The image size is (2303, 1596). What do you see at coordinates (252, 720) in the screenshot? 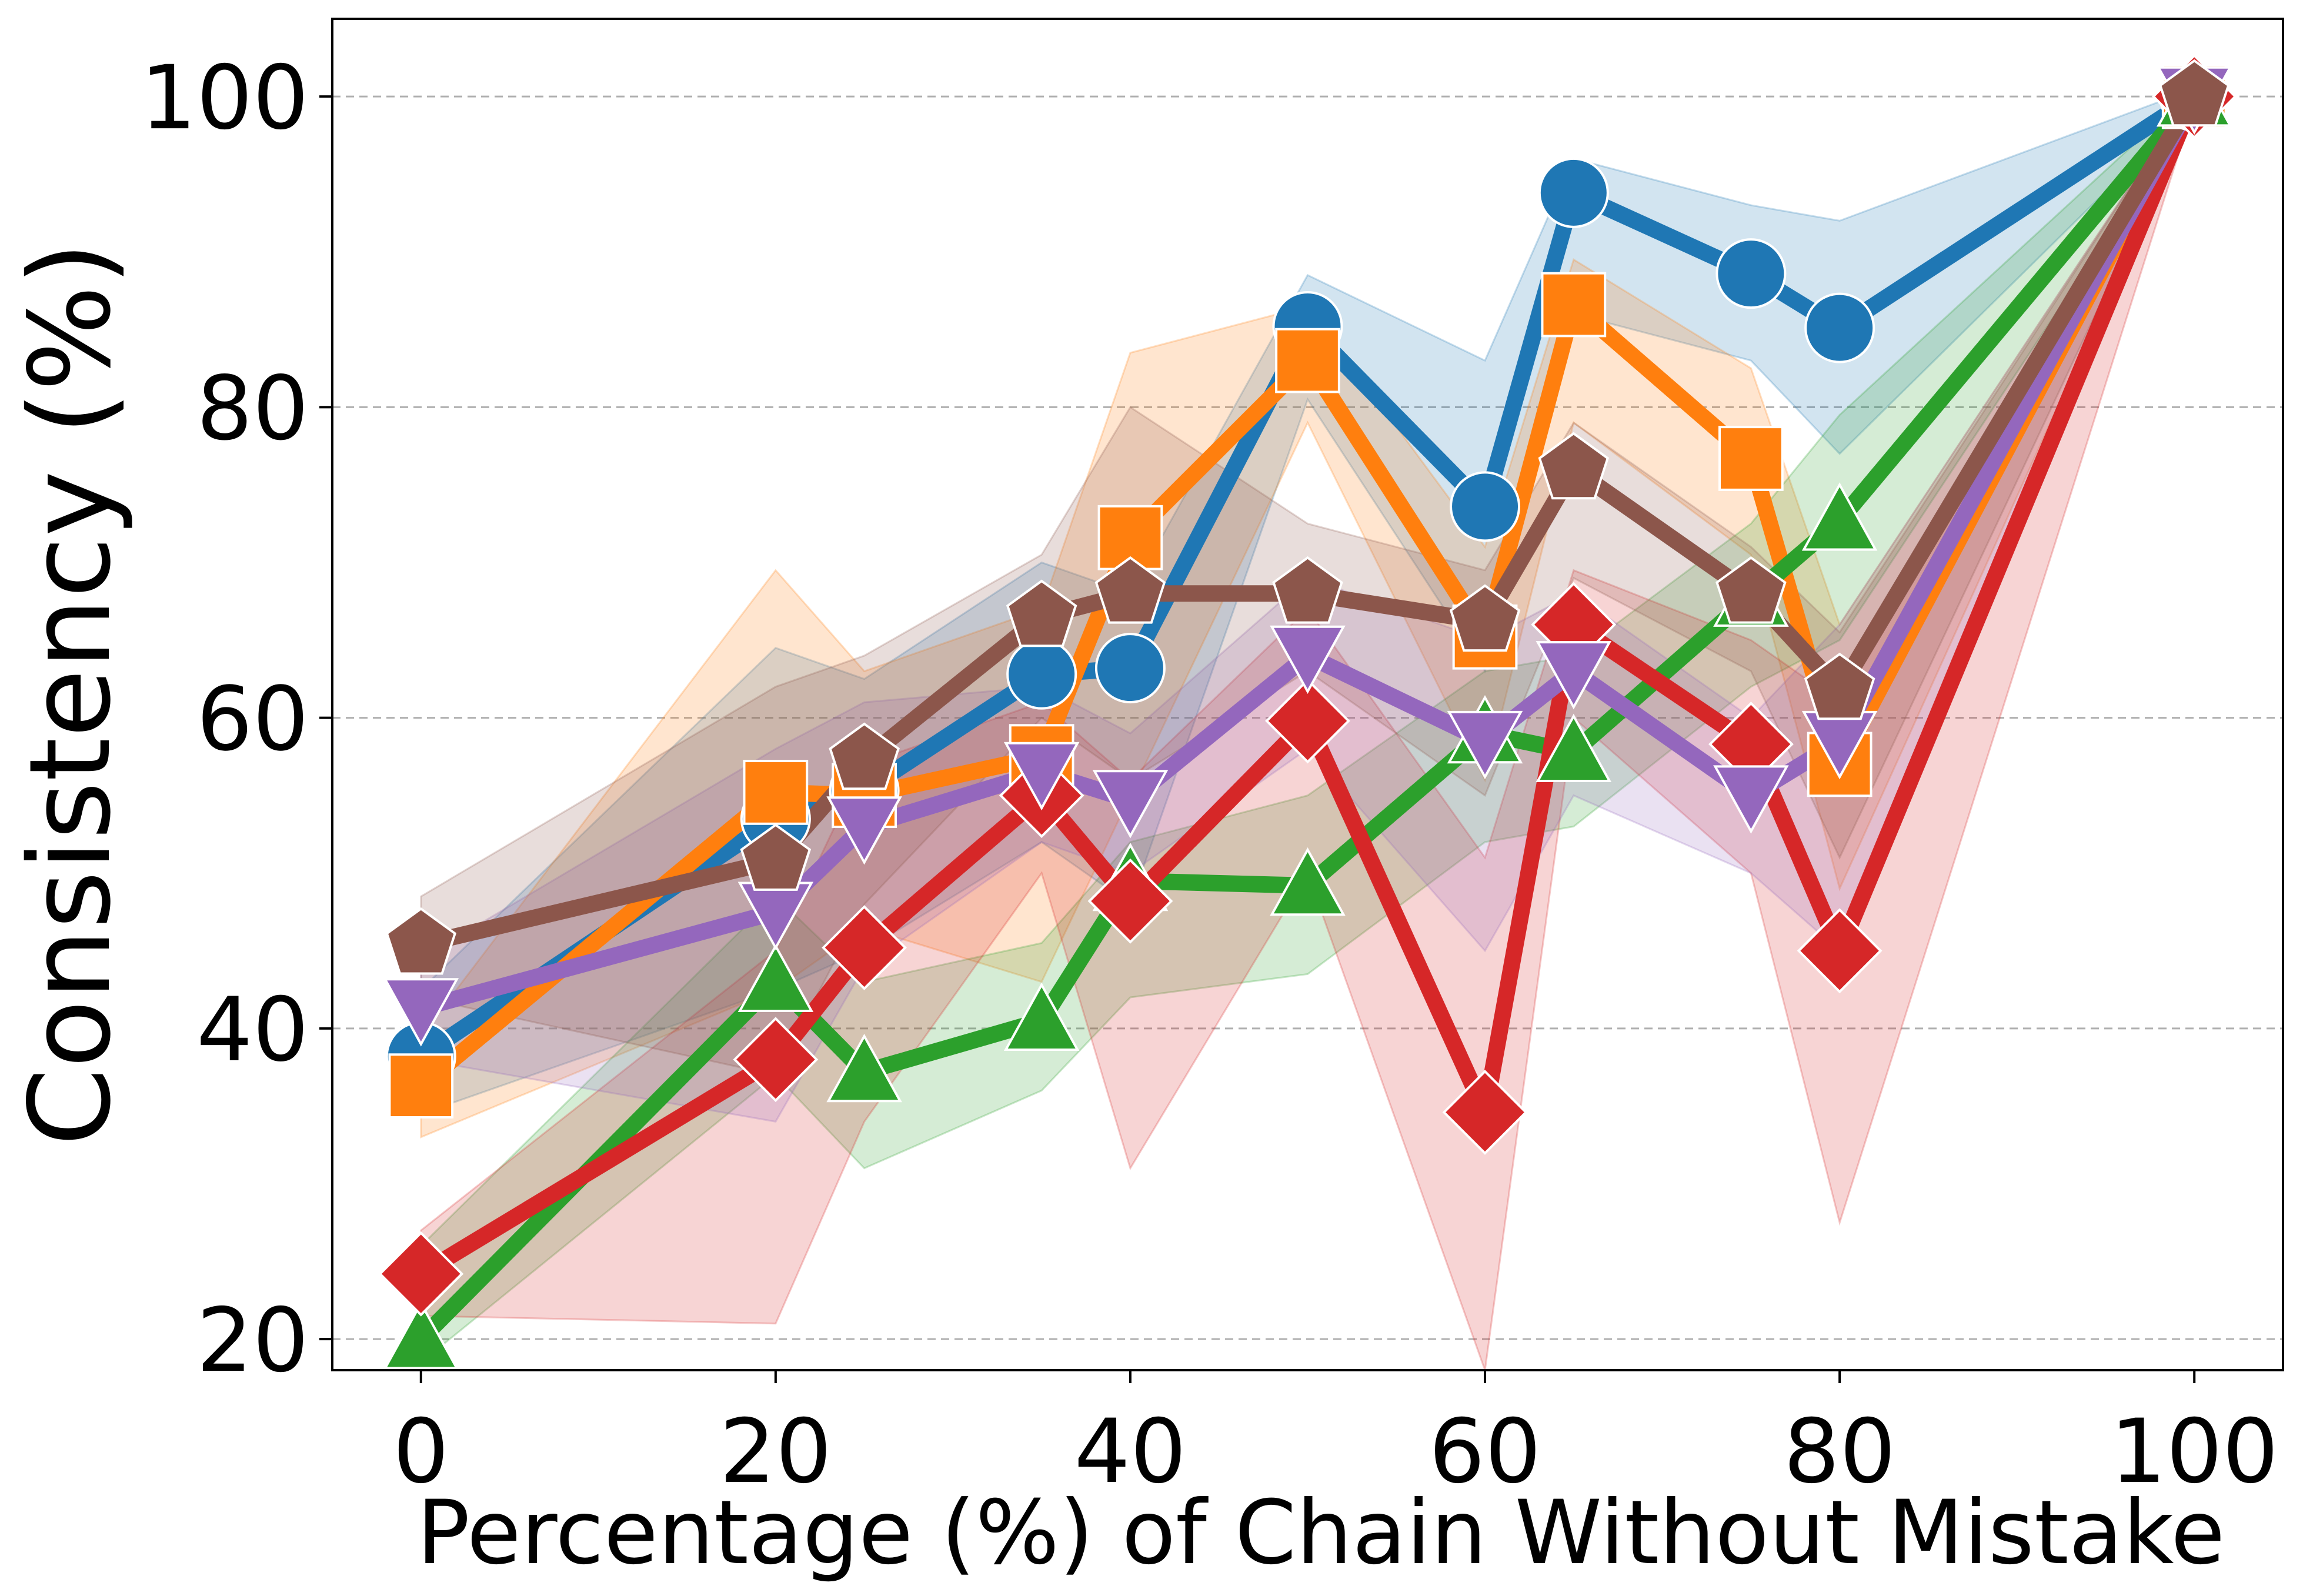
I see `tick-label-y-60: 60` at bounding box center [252, 720].